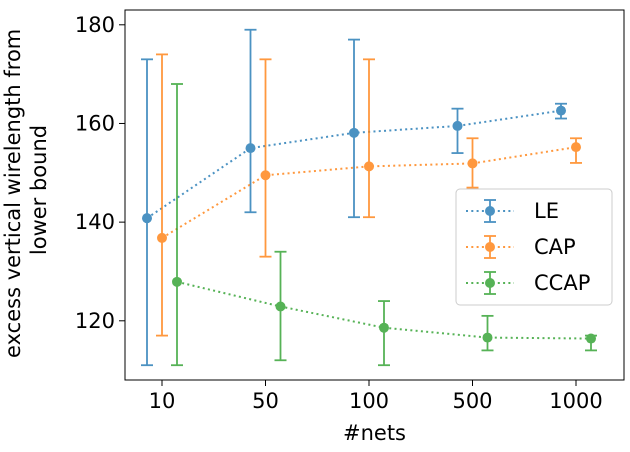 The image size is (630, 452). Describe the element at coordinates (162, 401) in the screenshot. I see `x-tick-label-10: 10` at that location.